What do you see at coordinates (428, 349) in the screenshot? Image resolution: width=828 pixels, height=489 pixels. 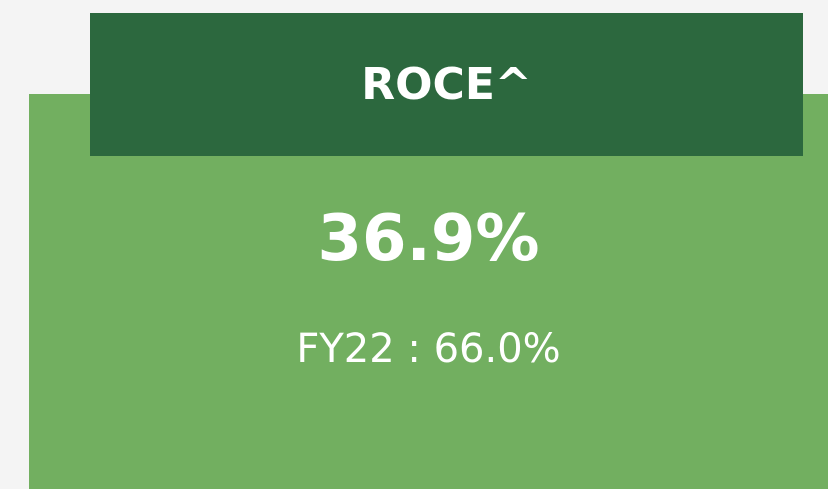 I see `kpi-comparison: FY22 : 66.0%` at bounding box center [428, 349].